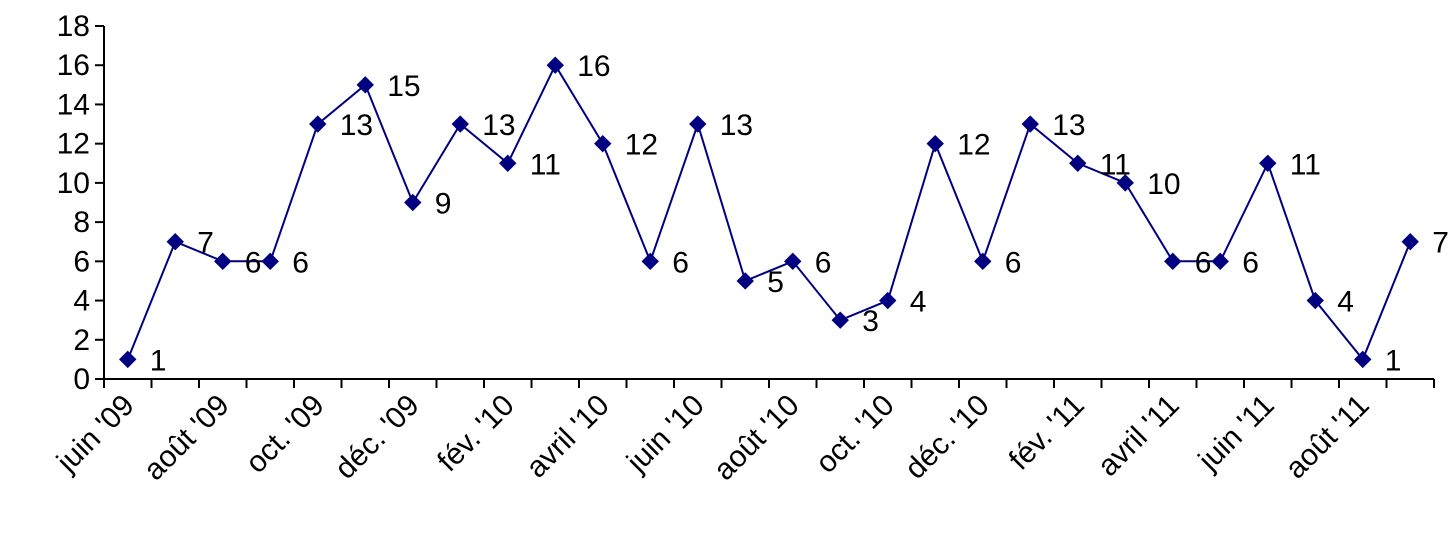 This screenshot has height=534, width=1454. I want to click on y-tick-label: 8, so click(81, 222).